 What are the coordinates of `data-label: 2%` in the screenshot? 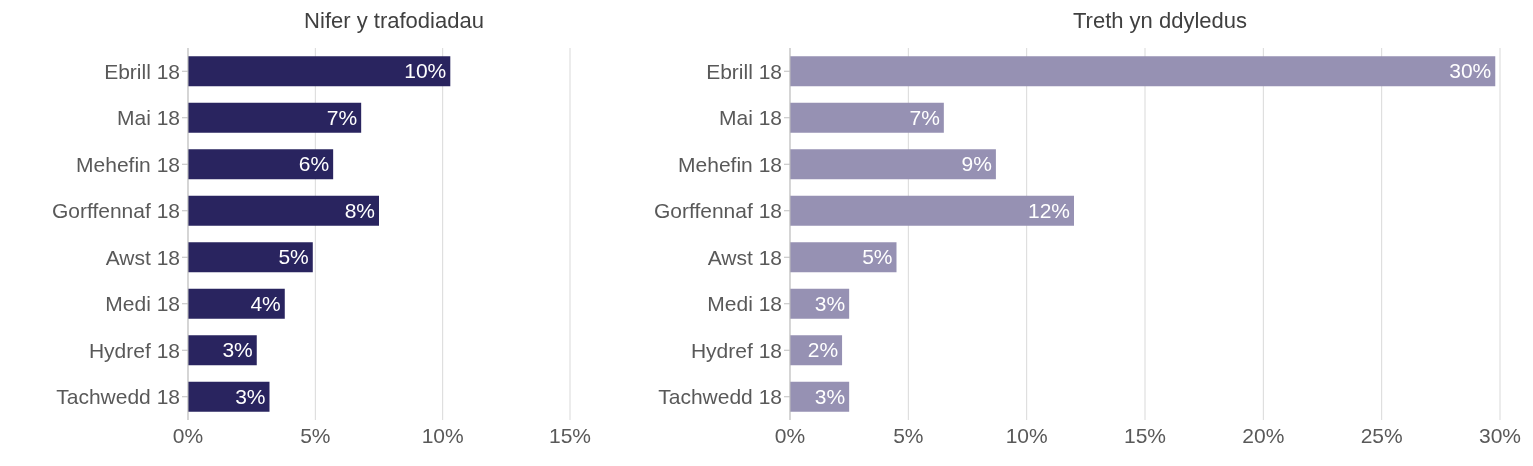 It's located at (823, 350).